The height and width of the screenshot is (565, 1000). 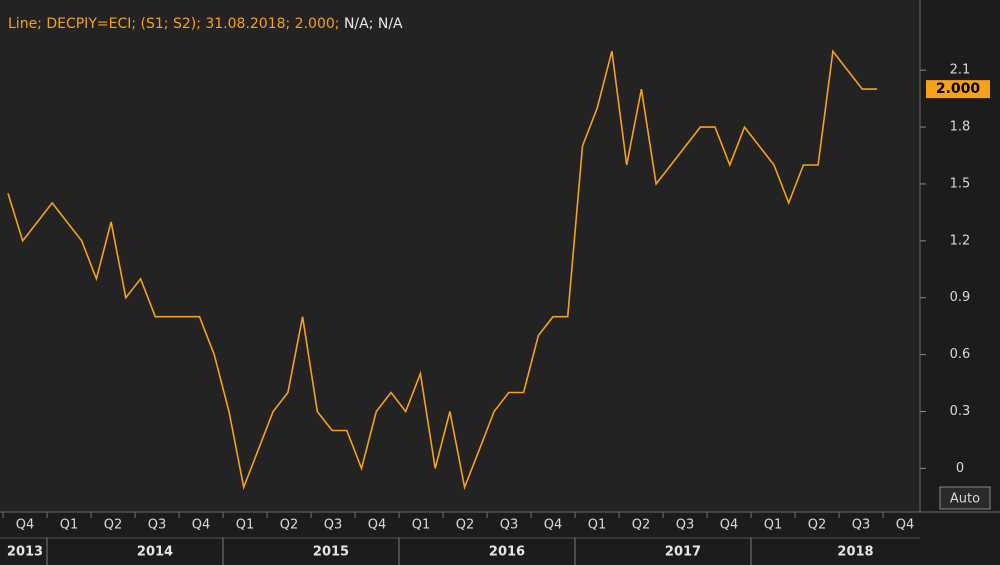 What do you see at coordinates (507, 552) in the screenshot?
I see `year-label: 2016` at bounding box center [507, 552].